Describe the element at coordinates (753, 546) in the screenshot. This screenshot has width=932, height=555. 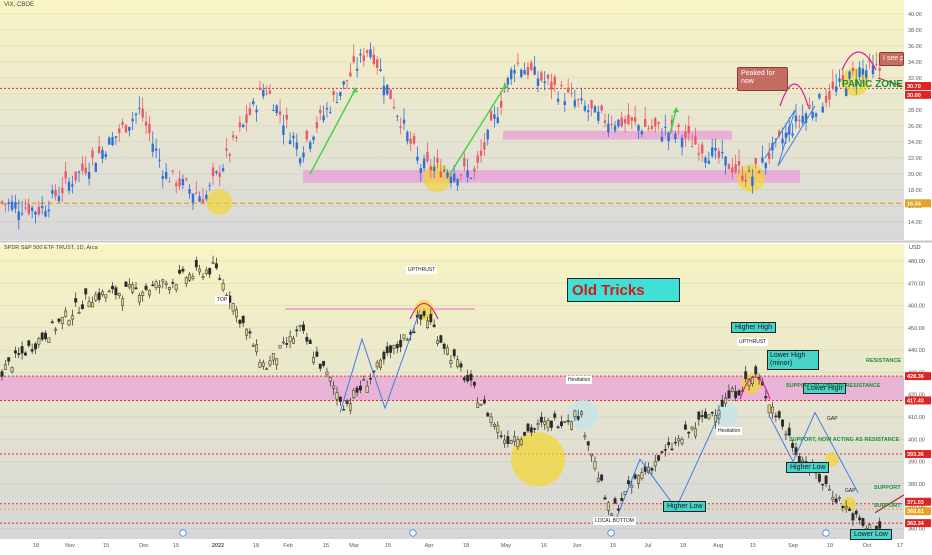
I see `time-axis-label: 15` at that location.